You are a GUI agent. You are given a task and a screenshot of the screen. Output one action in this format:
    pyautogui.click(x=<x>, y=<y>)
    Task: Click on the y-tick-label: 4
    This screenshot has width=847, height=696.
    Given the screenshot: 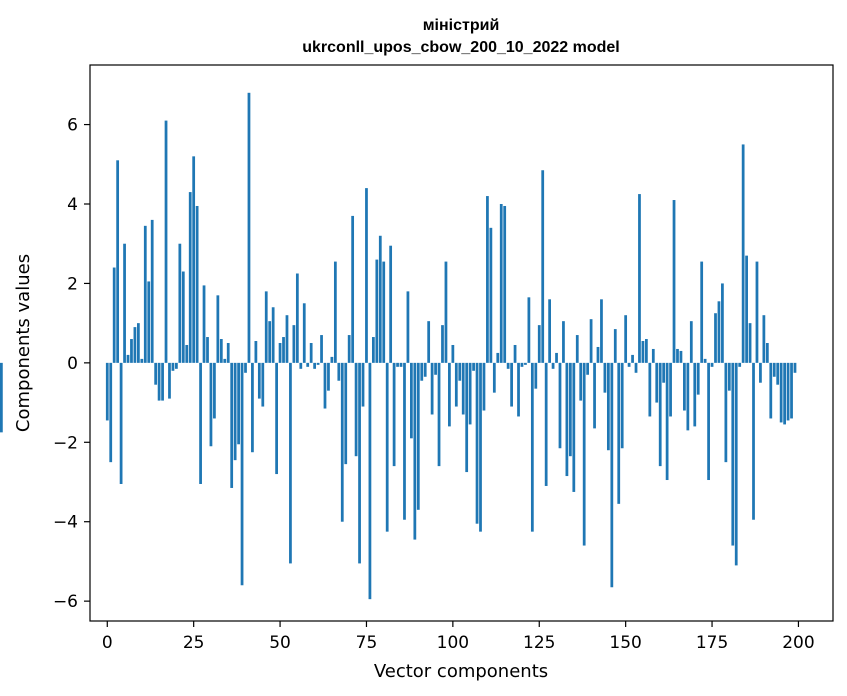 What is the action you would take?
    pyautogui.click(x=72, y=205)
    